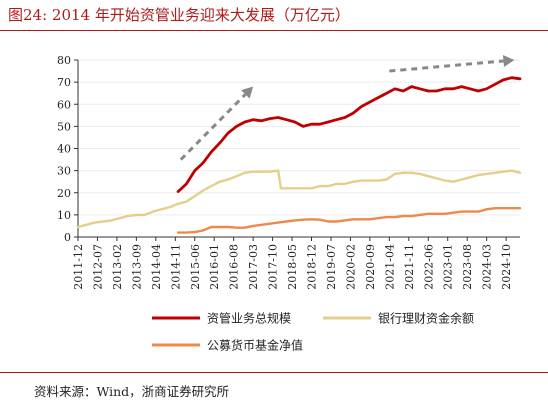 The image size is (548, 403). Describe the element at coordinates (179, 15) in the screenshot. I see `figure-title: 图24: 2014 年开始资管业务迎来大发展（万亿元）` at that location.